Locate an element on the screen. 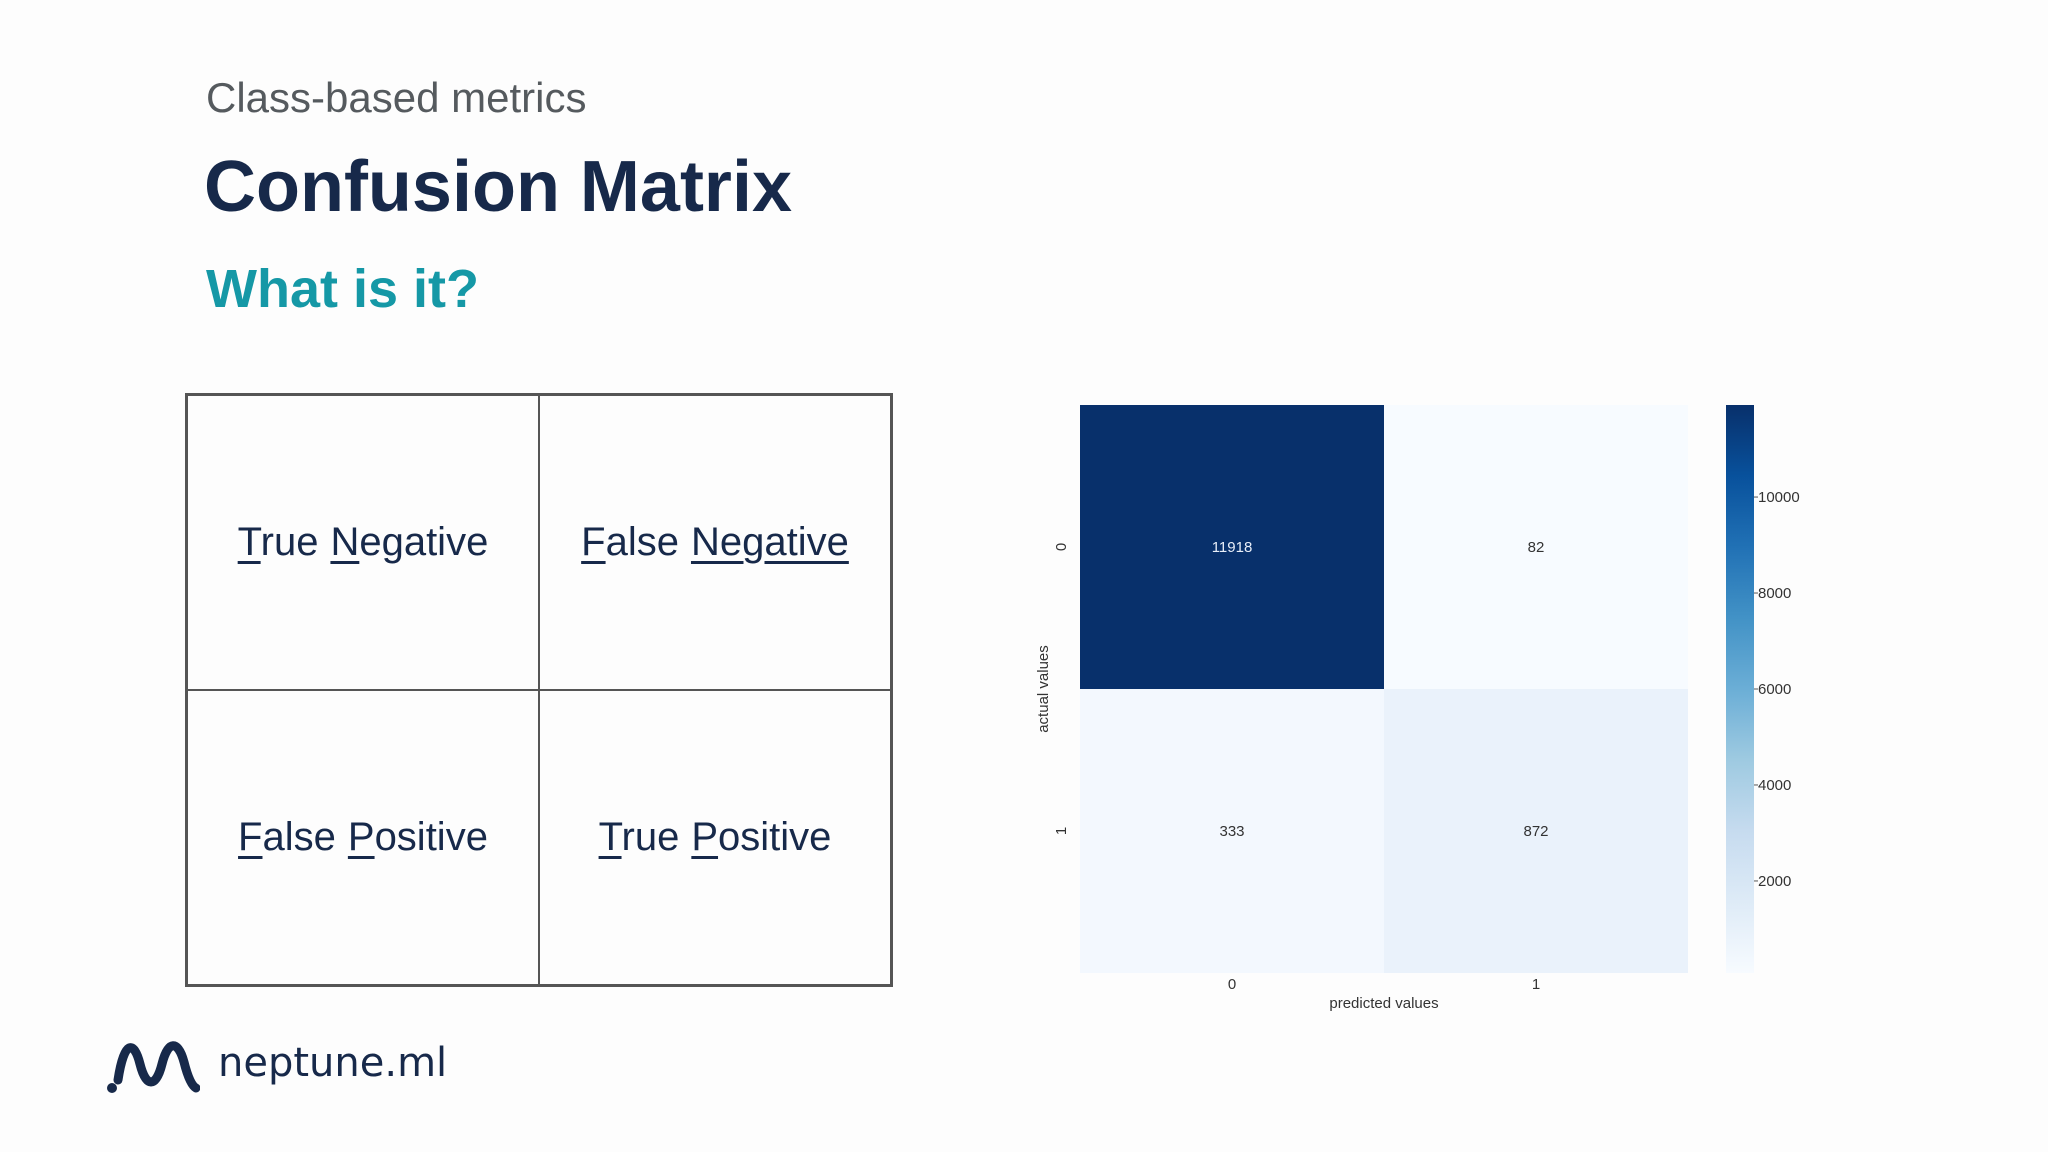 The image size is (2048, 1152). heatmap-cell-label: 333 is located at coordinates (1231, 831).